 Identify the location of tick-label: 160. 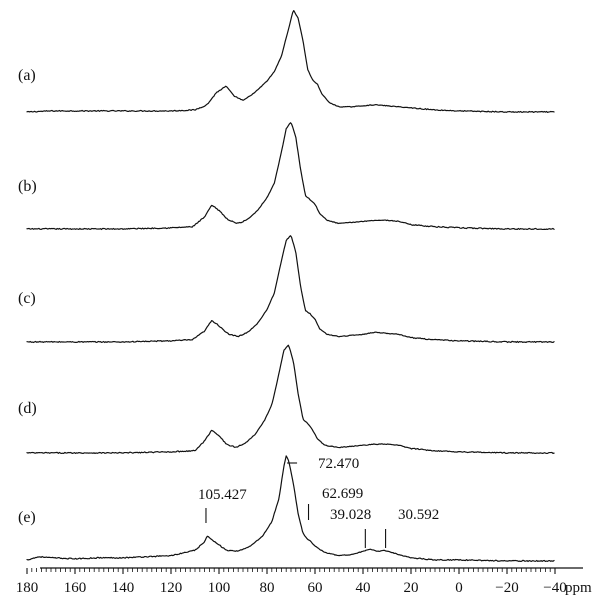
(75, 588).